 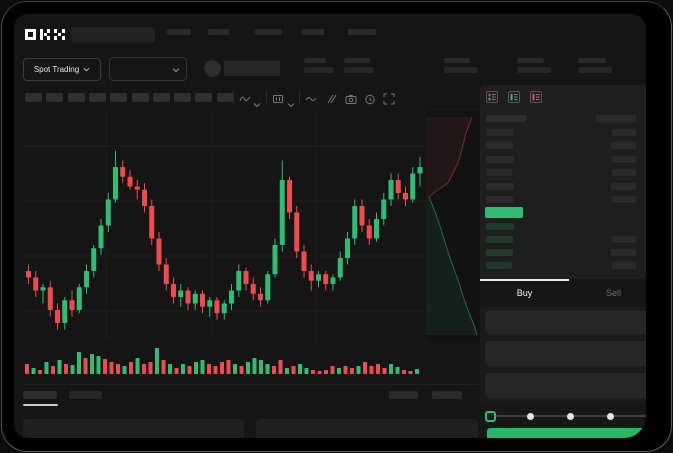 I want to click on indicators-icon, so click(x=245, y=98).